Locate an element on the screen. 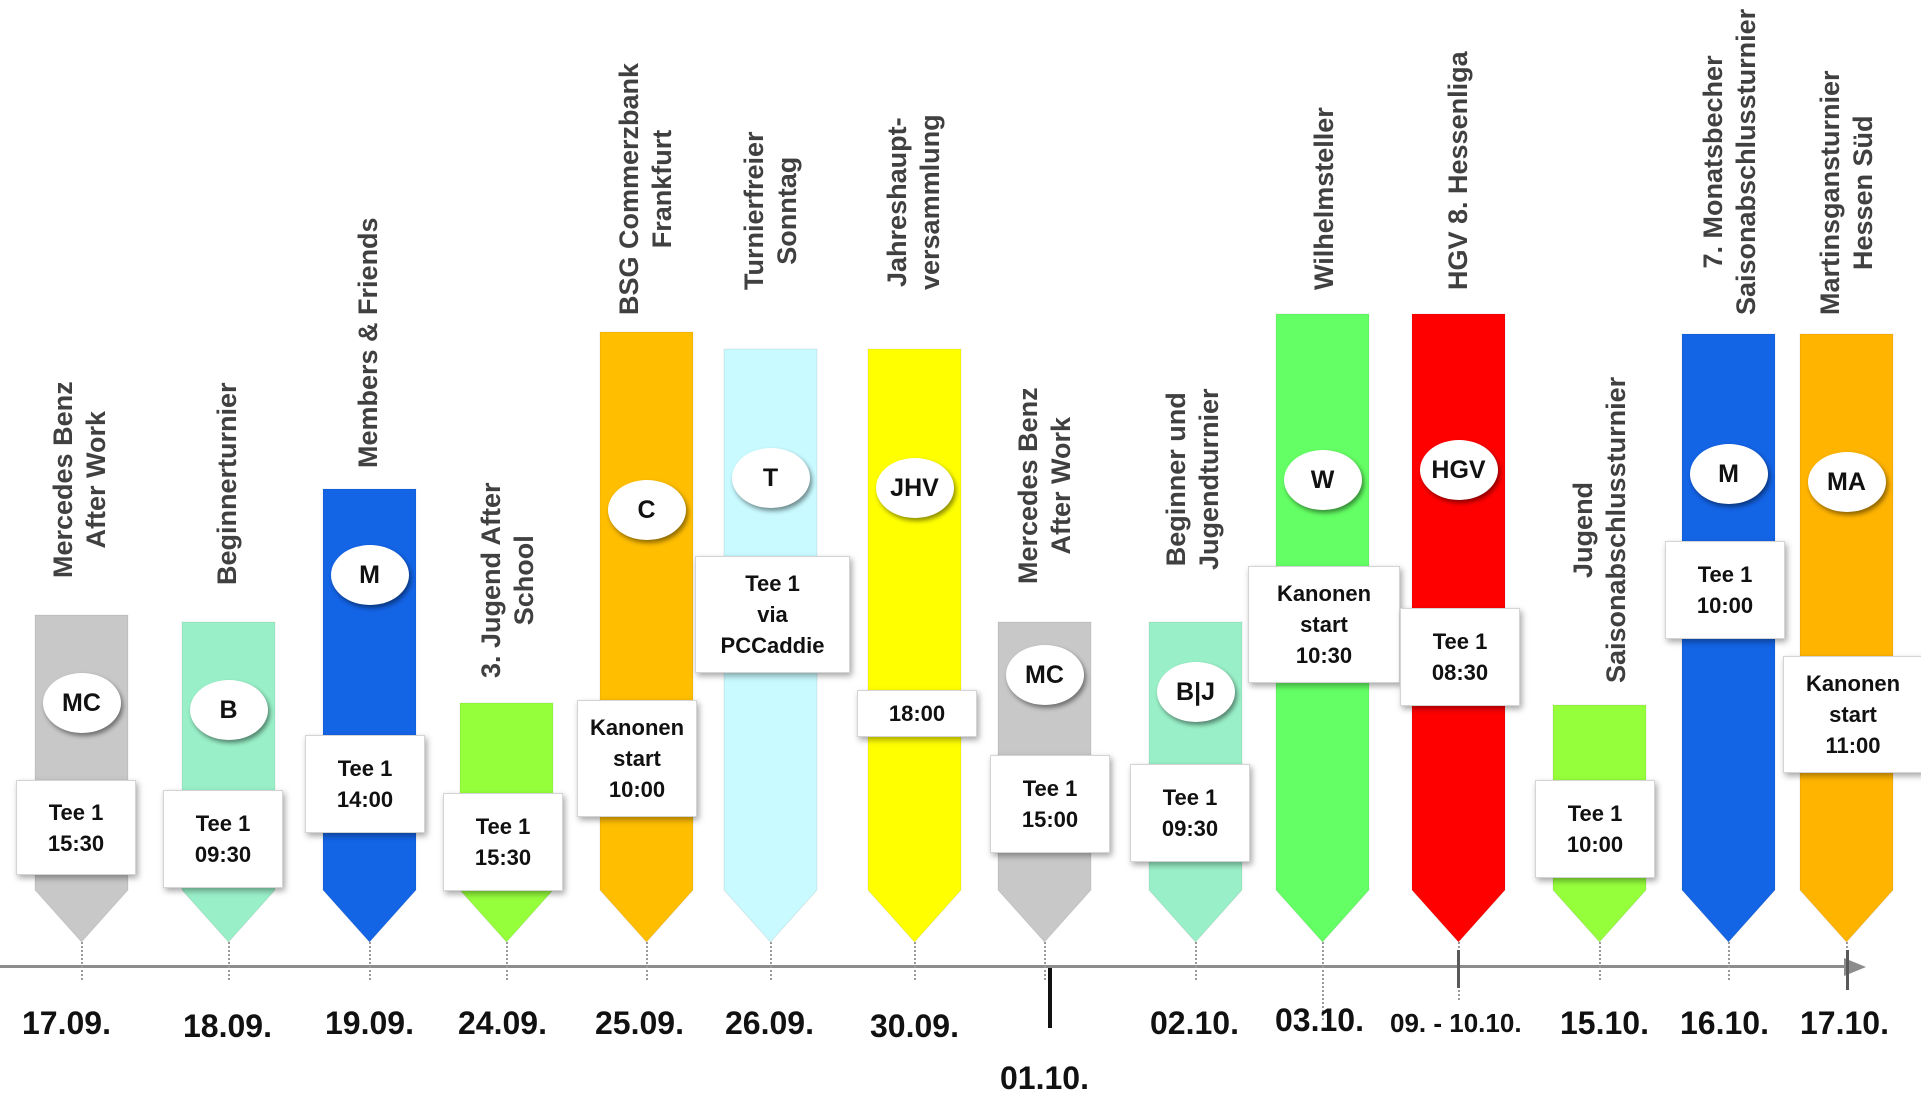  event-time-label-line: 11:00 is located at coordinates (1853, 745).